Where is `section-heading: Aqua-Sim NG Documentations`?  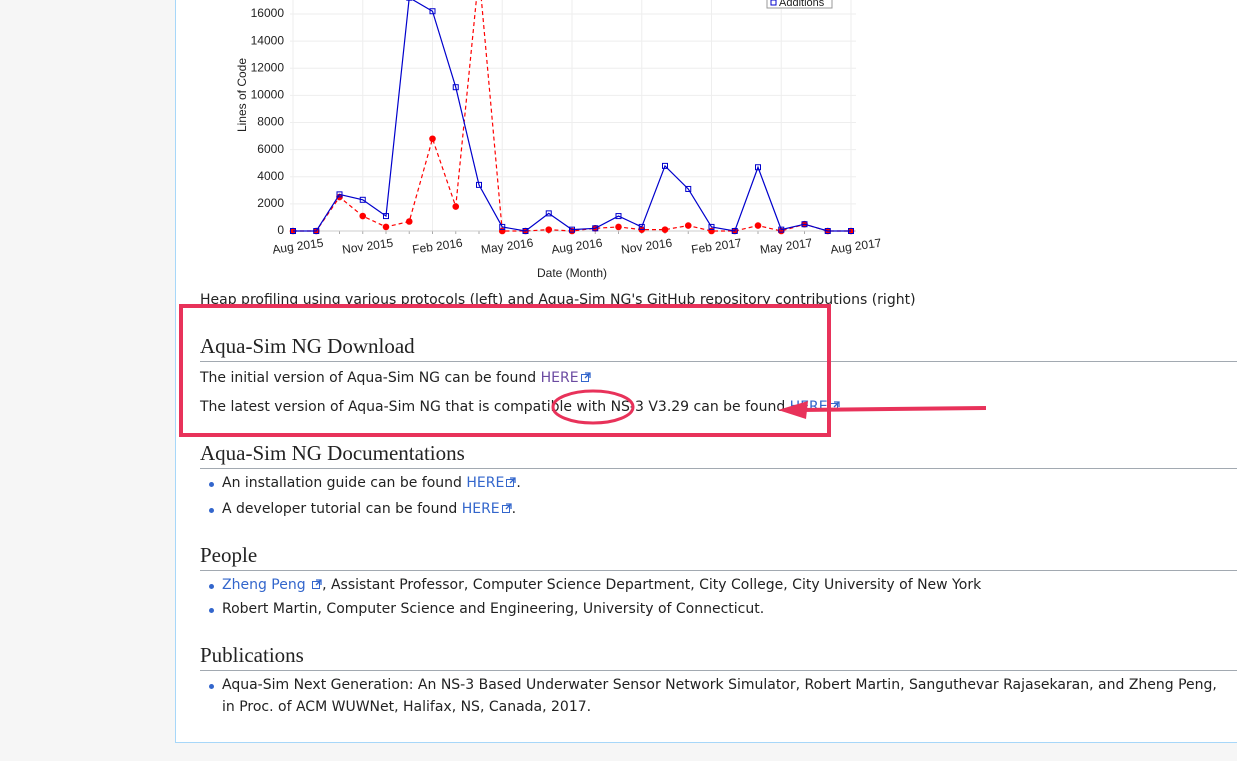
section-heading: Aqua-Sim NG Documentations is located at coordinates (718, 454).